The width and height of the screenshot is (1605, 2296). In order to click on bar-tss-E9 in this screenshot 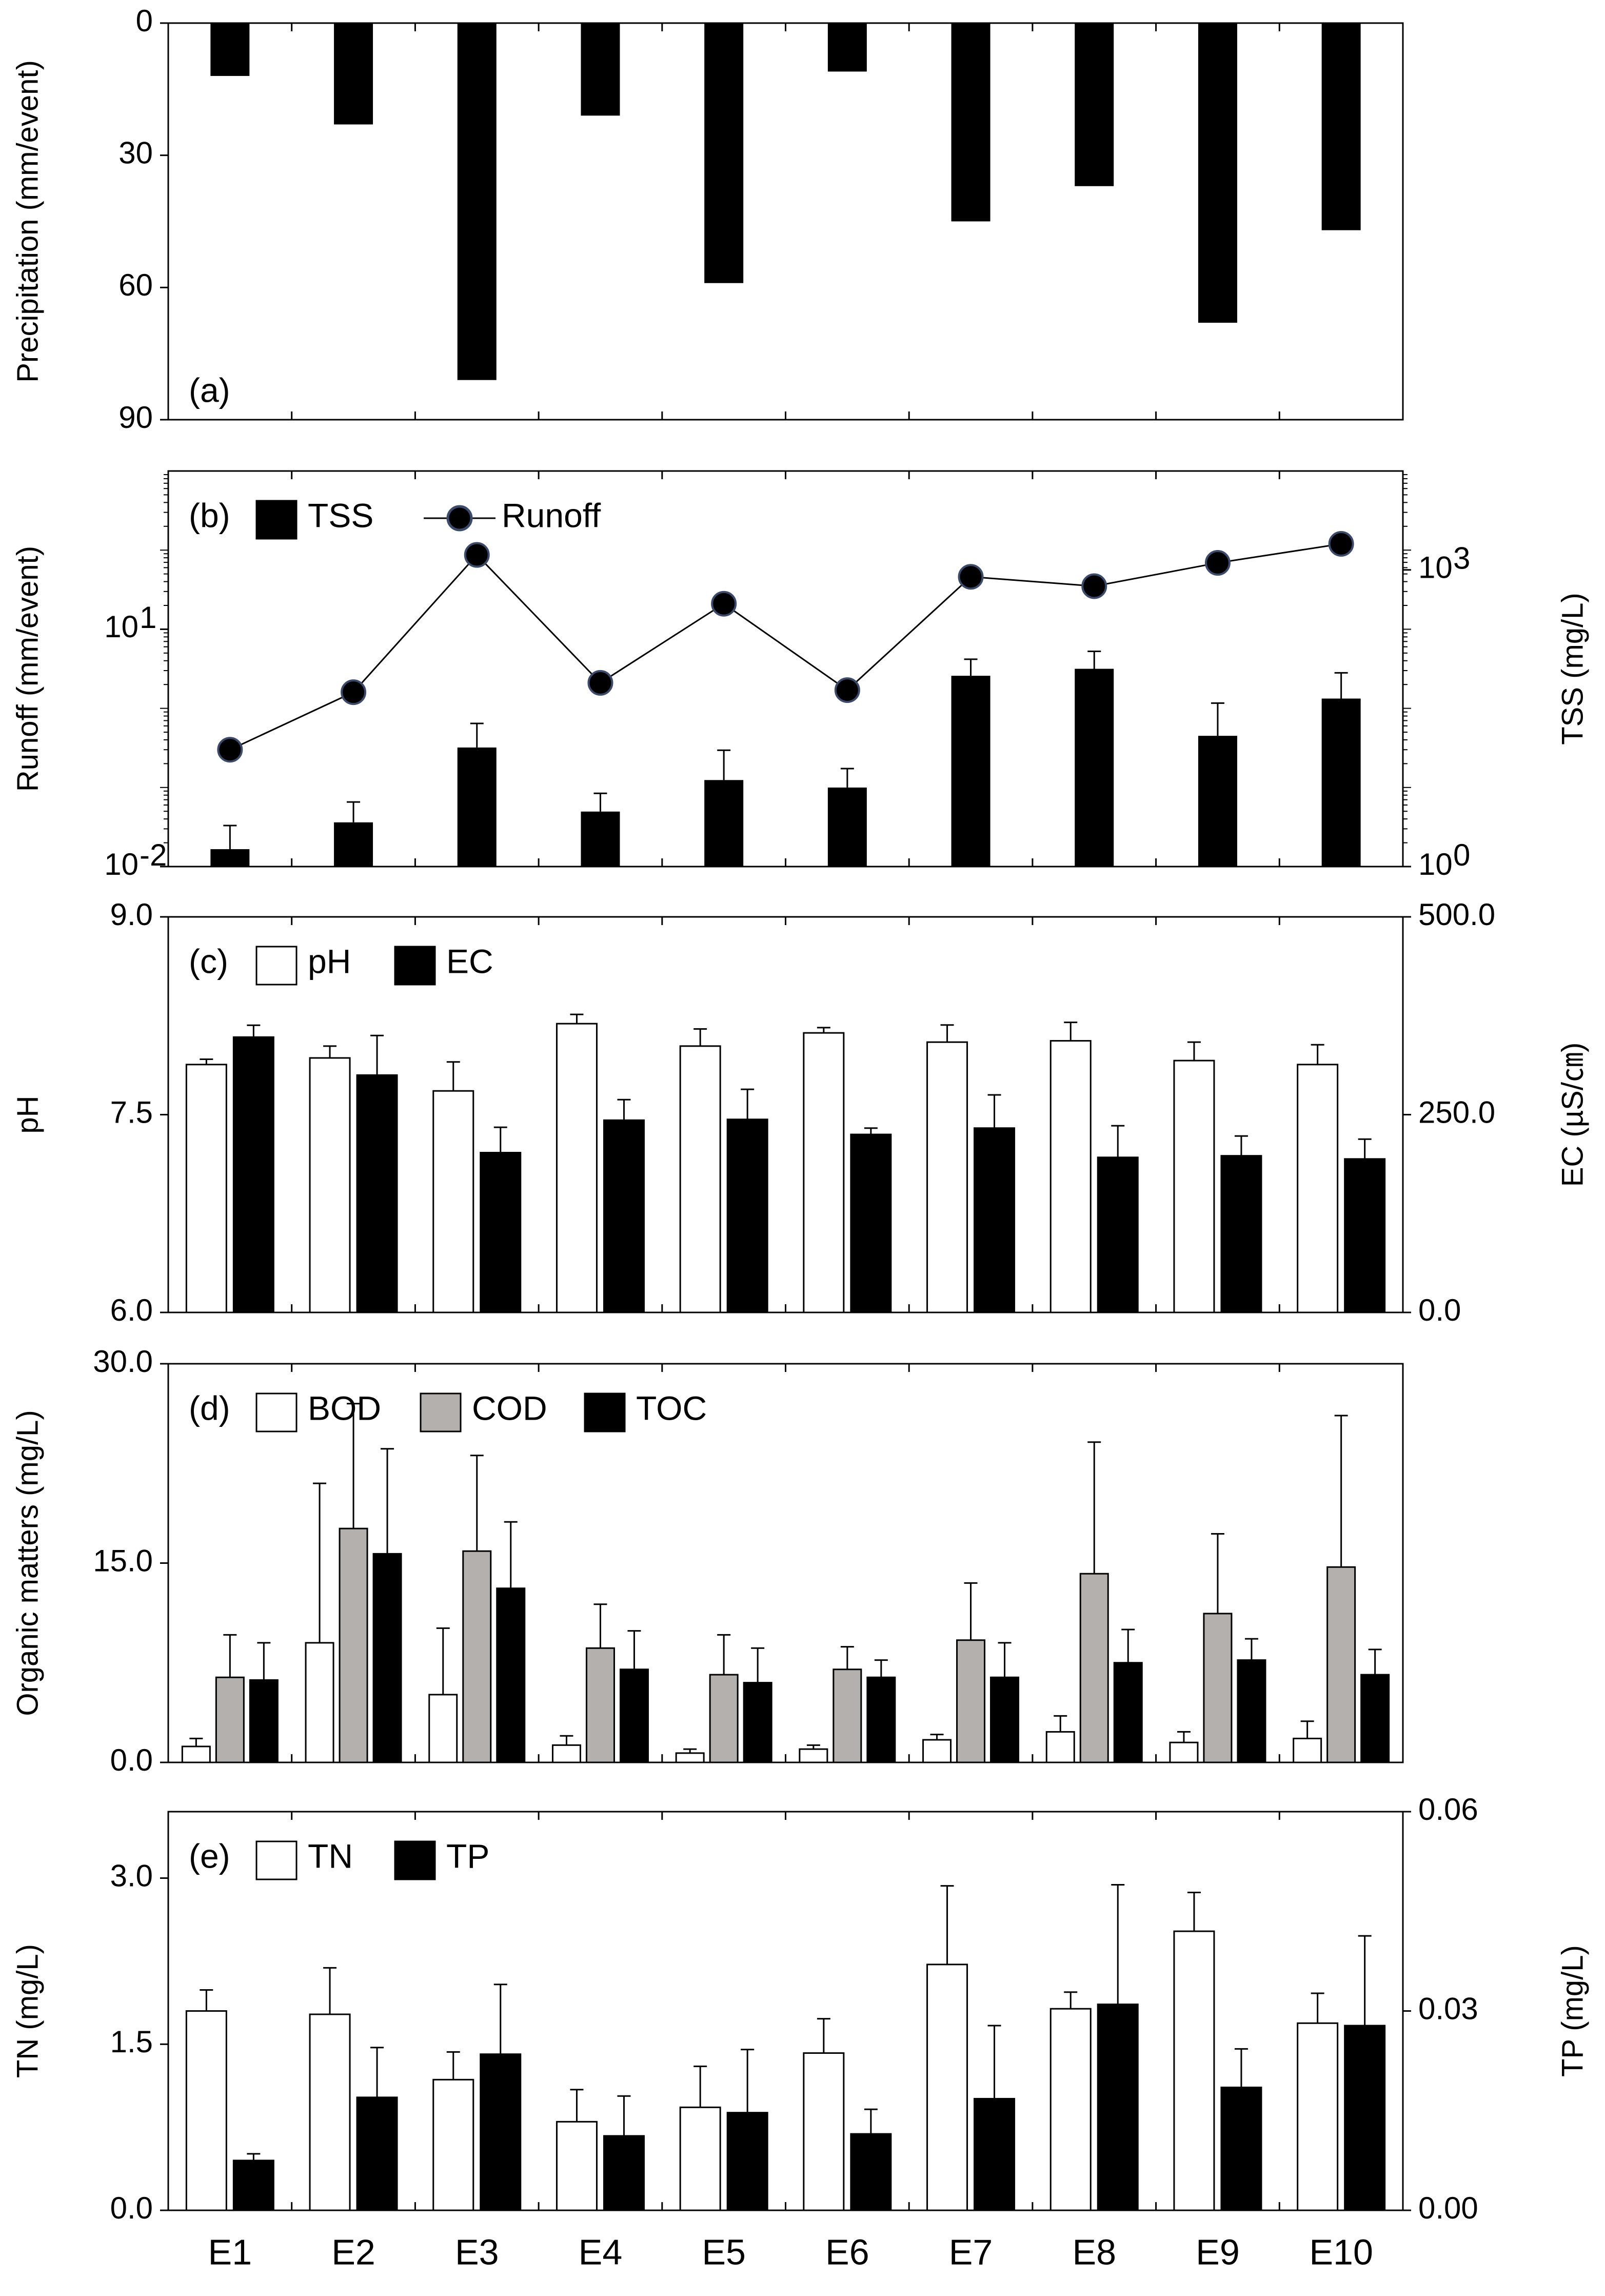, I will do `click(1217, 801)`.